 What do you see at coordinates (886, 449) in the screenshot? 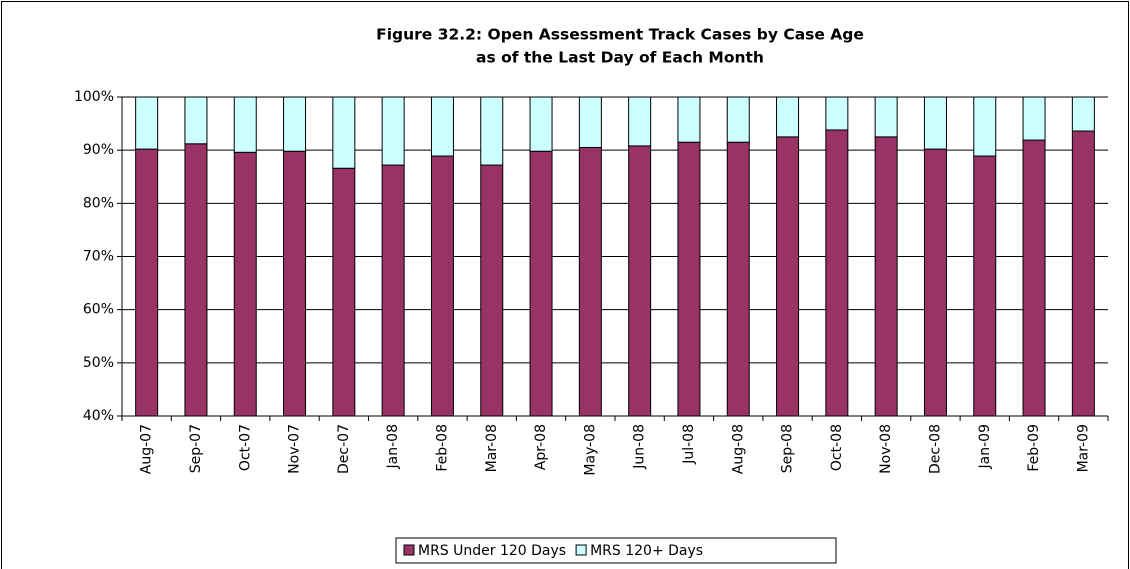
I see `x-tick-label: Nov-08` at bounding box center [886, 449].